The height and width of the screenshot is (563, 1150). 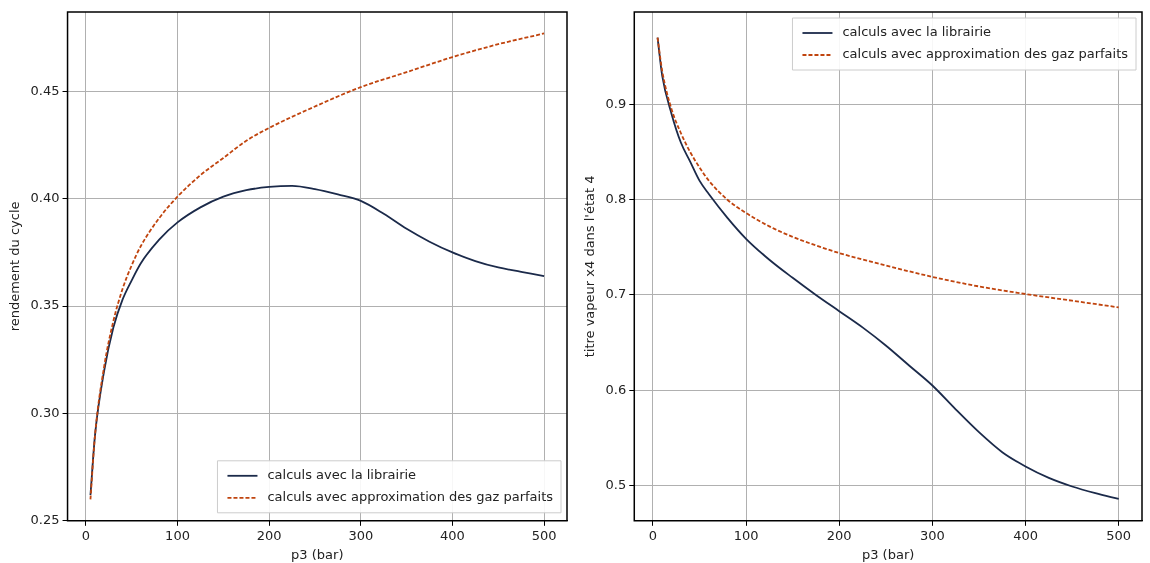 What do you see at coordinates (616, 103) in the screenshot?
I see `y-tick-label: 0.9` at bounding box center [616, 103].